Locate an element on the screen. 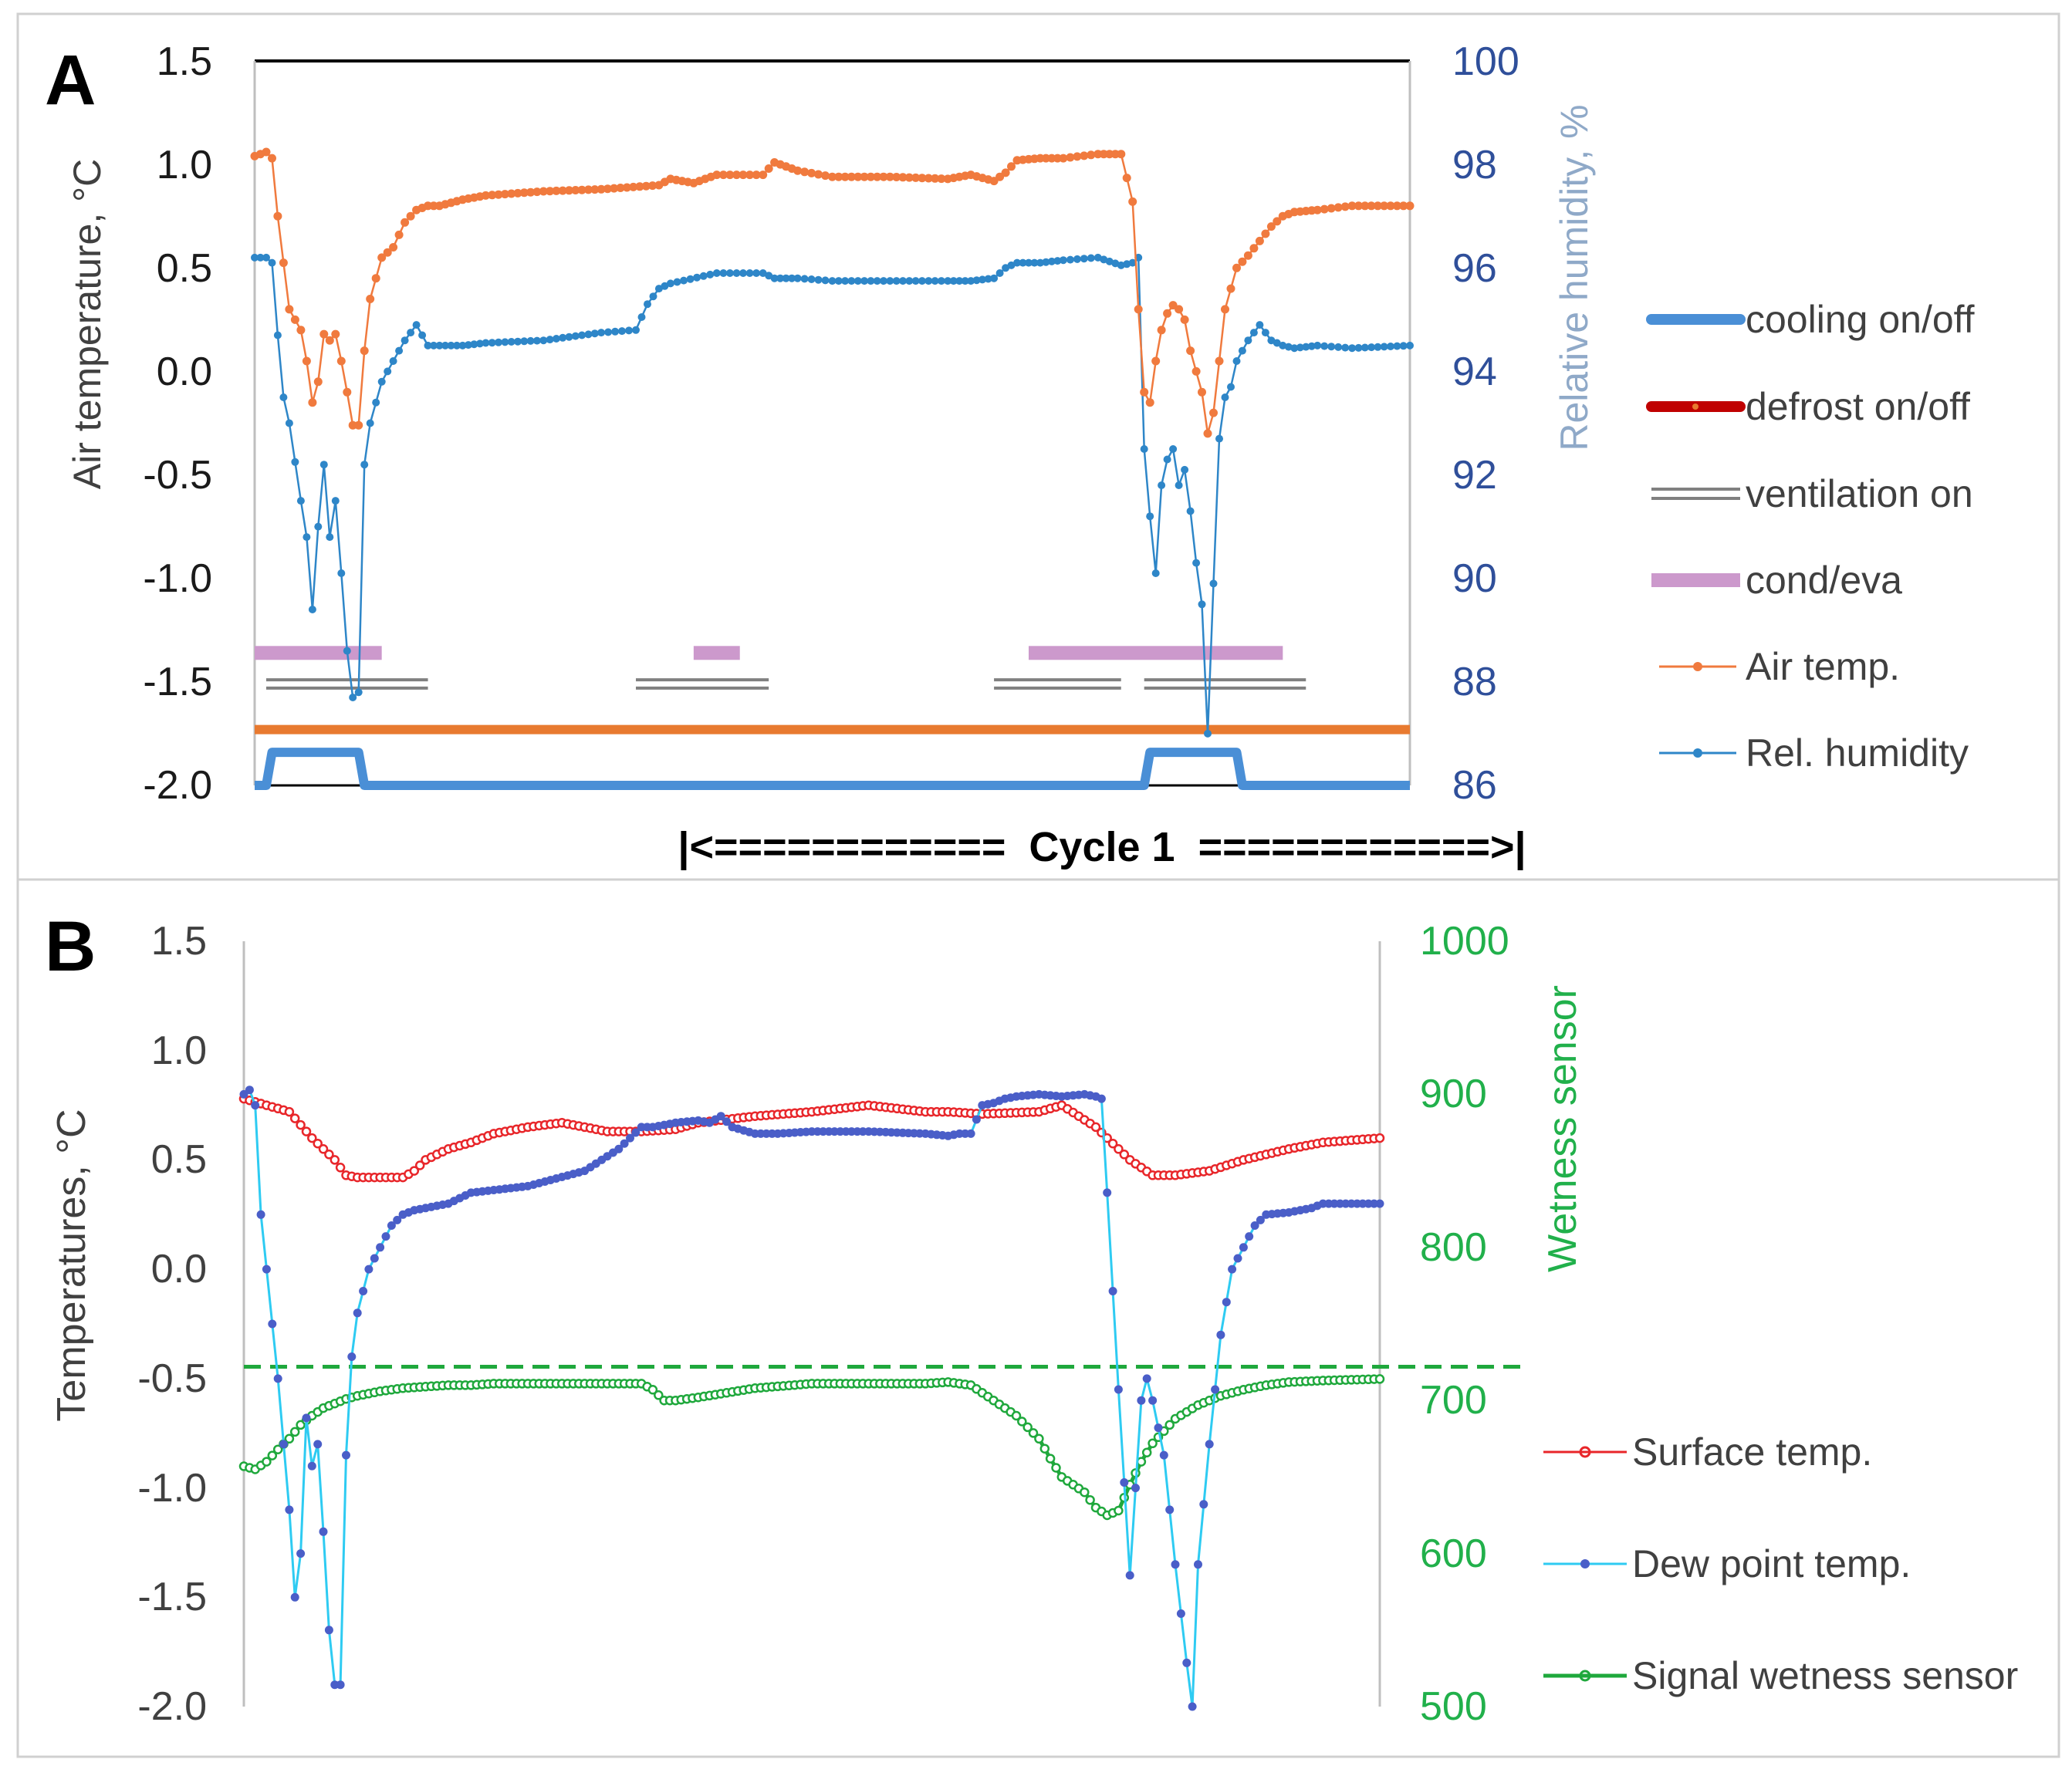  b-ytick: -1.5 is located at coordinates (172, 1597).